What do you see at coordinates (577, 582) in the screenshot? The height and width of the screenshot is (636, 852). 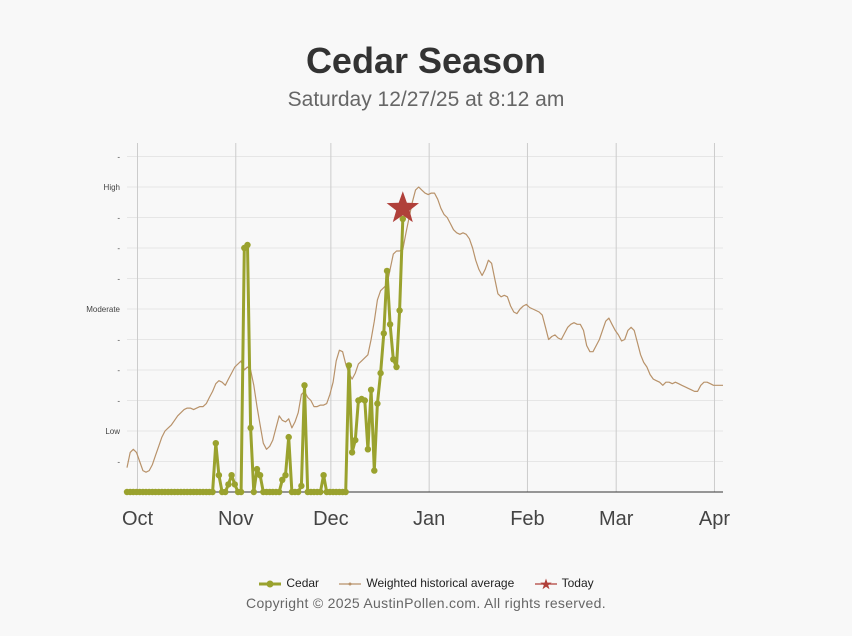 I see `legend-label-today: Today` at bounding box center [577, 582].